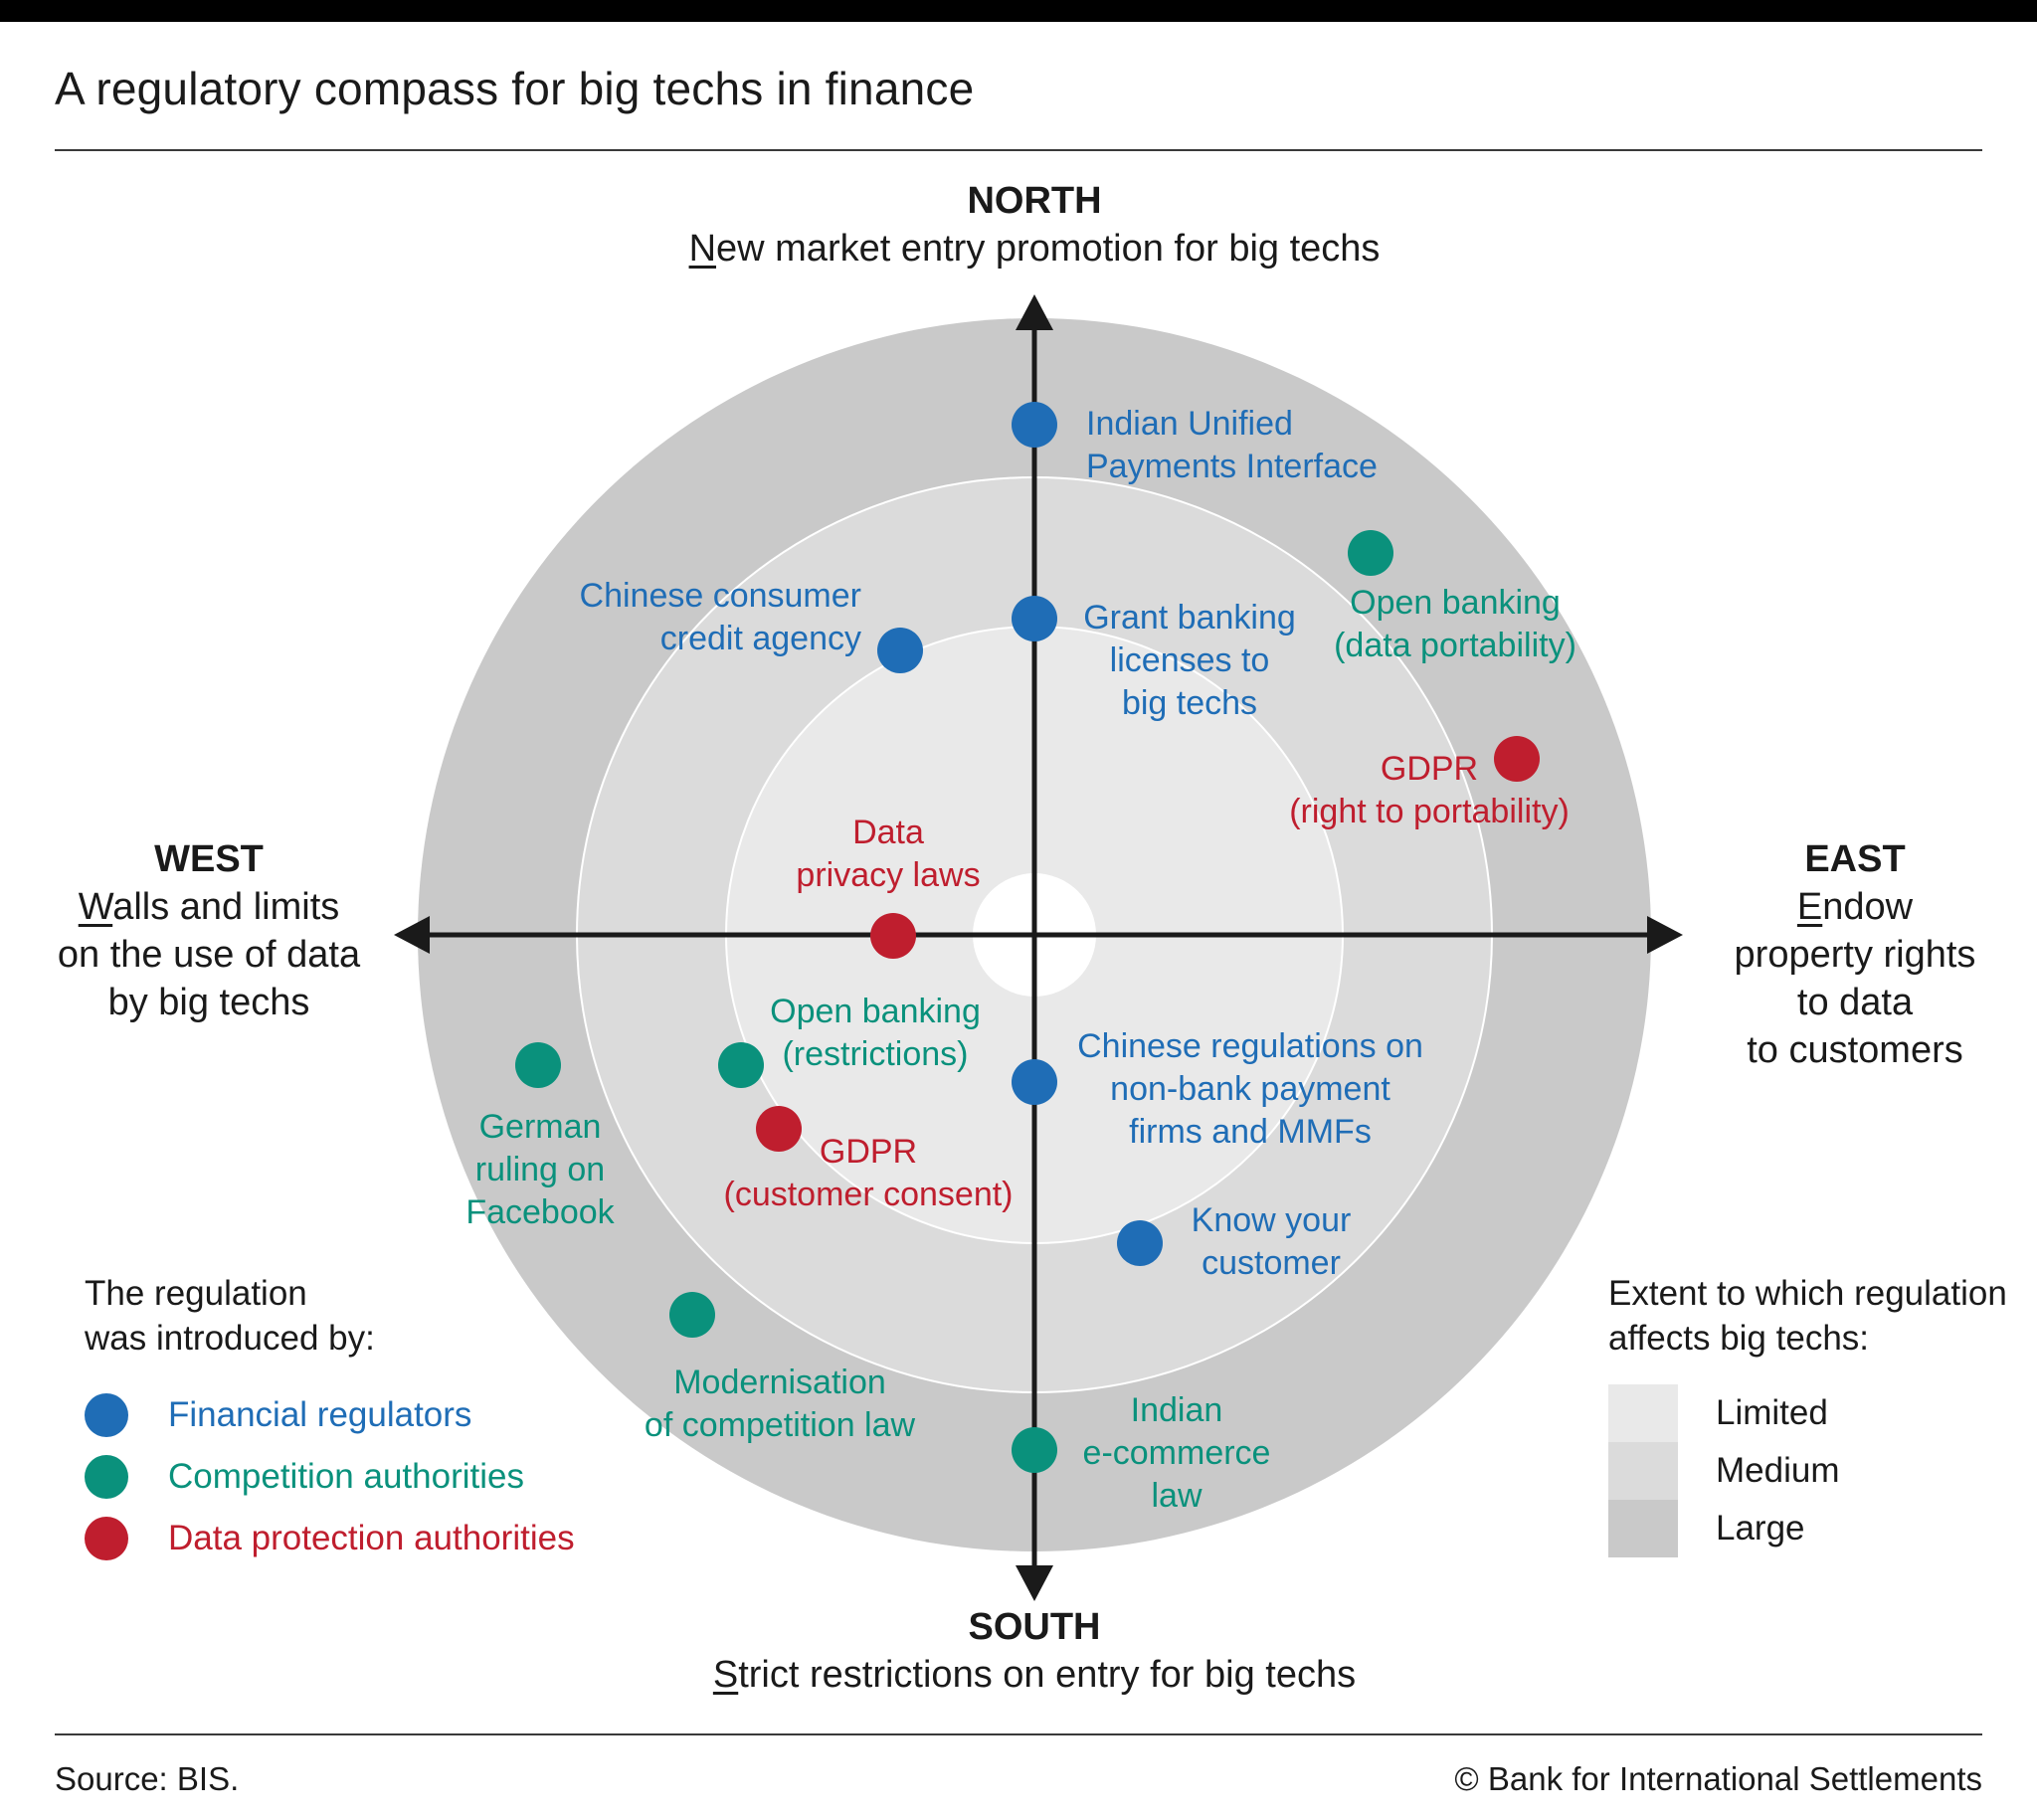 This screenshot has width=2037, height=1820. What do you see at coordinates (1455, 624) in the screenshot?
I see `point-label-open-banking-data-portability: Open banking (data portability)` at bounding box center [1455, 624].